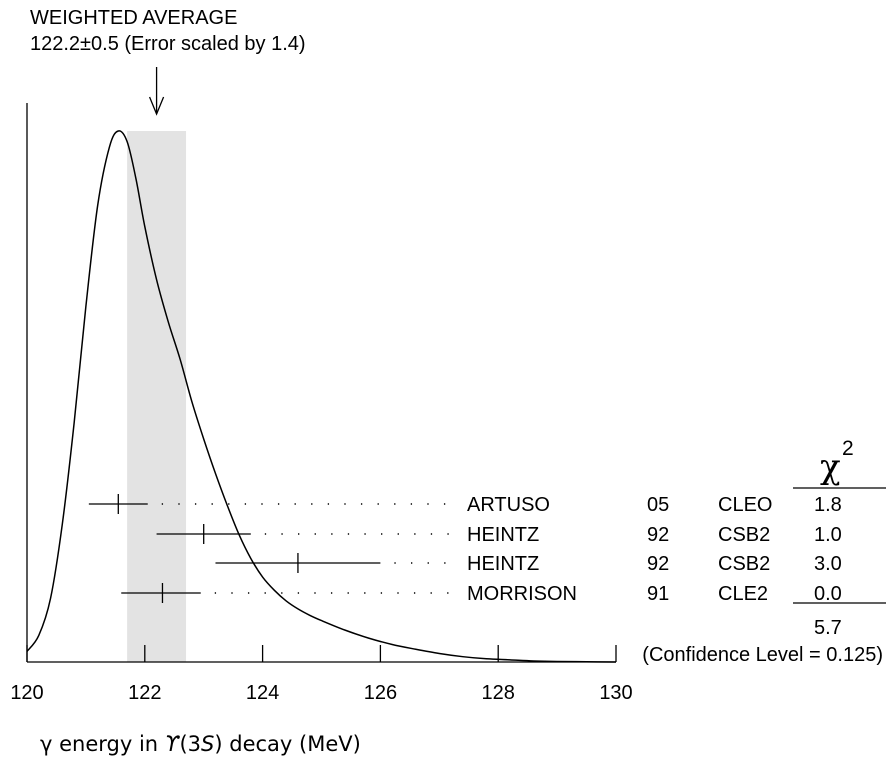  I want to click on measurement-row: MORRISON 91 CLE2 0.0, so click(481, 594).